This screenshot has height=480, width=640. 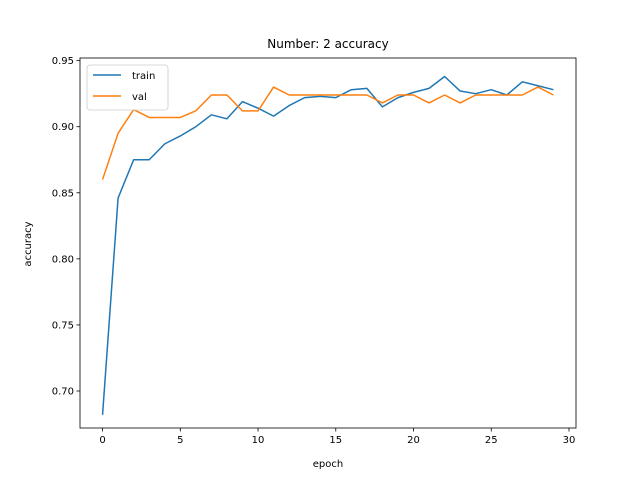 I want to click on chart-title: Number: 2 accuracy, so click(x=327, y=44).